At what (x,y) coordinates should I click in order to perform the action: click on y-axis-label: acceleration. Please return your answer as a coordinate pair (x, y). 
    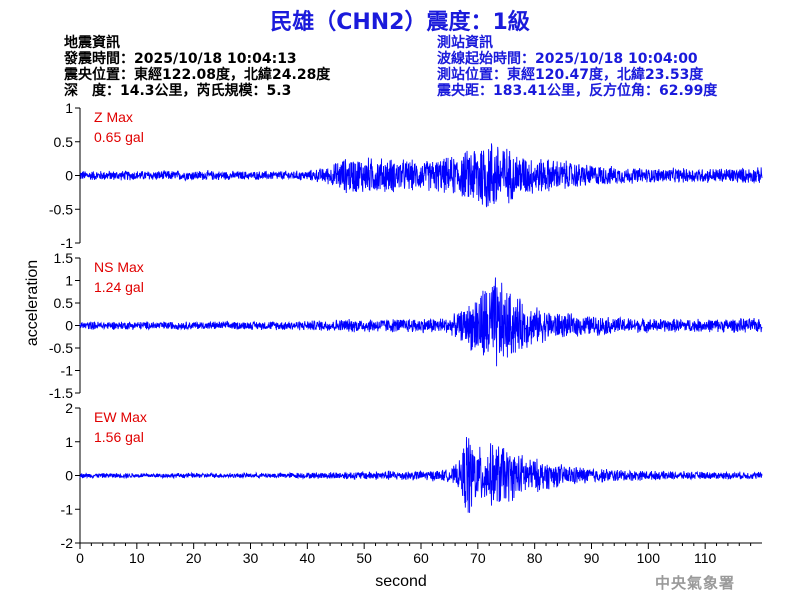
    Looking at the image, I should click on (32, 303).